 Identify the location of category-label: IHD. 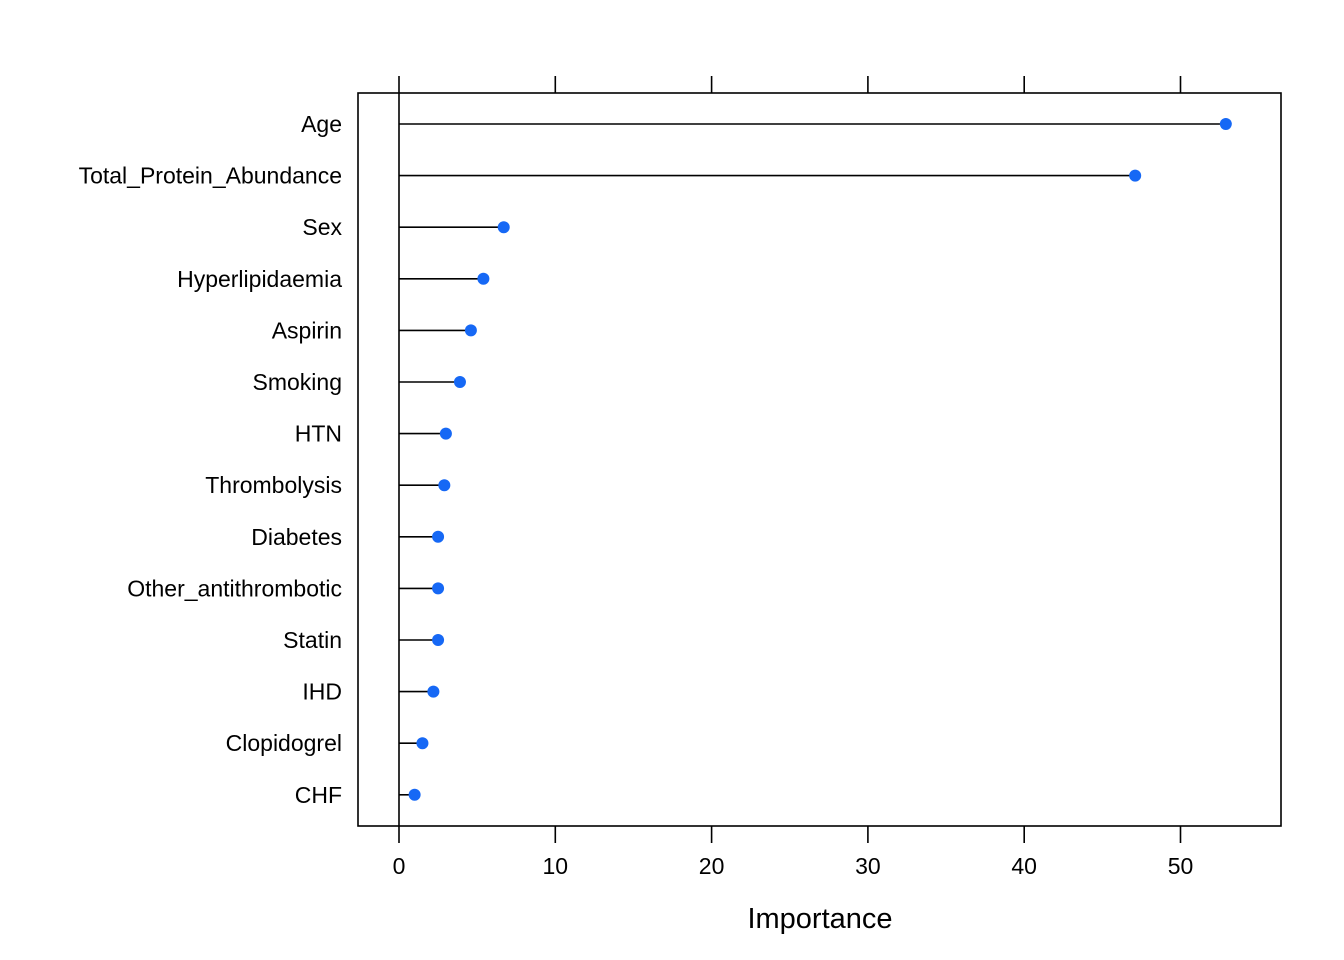
(322, 692).